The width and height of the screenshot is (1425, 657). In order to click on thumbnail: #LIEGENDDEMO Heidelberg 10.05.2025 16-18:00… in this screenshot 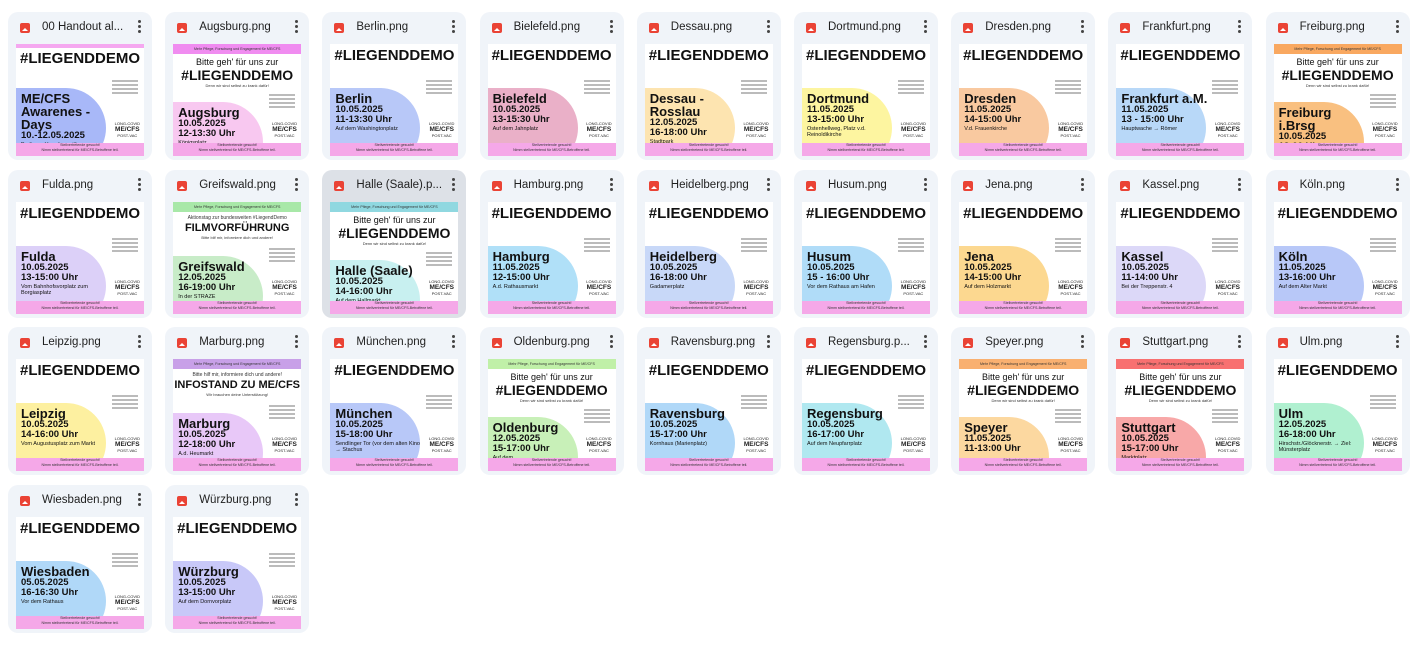, I will do `click(708, 257)`.